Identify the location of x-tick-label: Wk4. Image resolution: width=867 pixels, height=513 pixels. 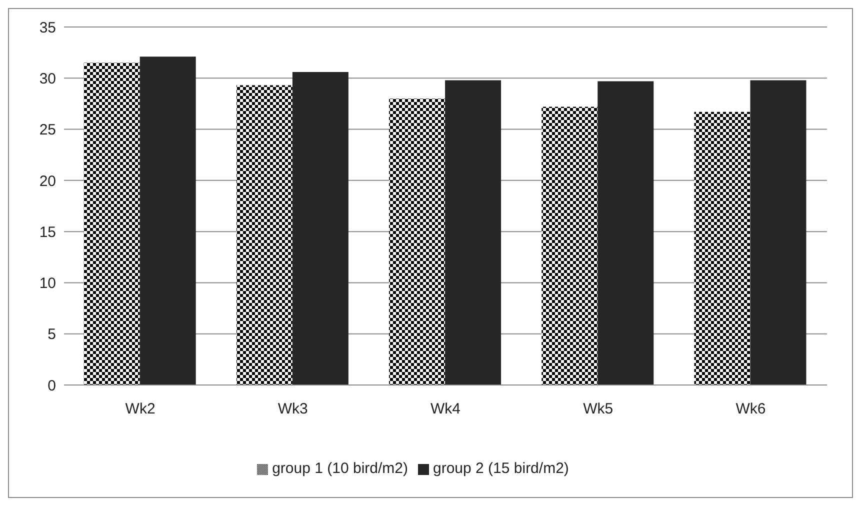
(445, 409).